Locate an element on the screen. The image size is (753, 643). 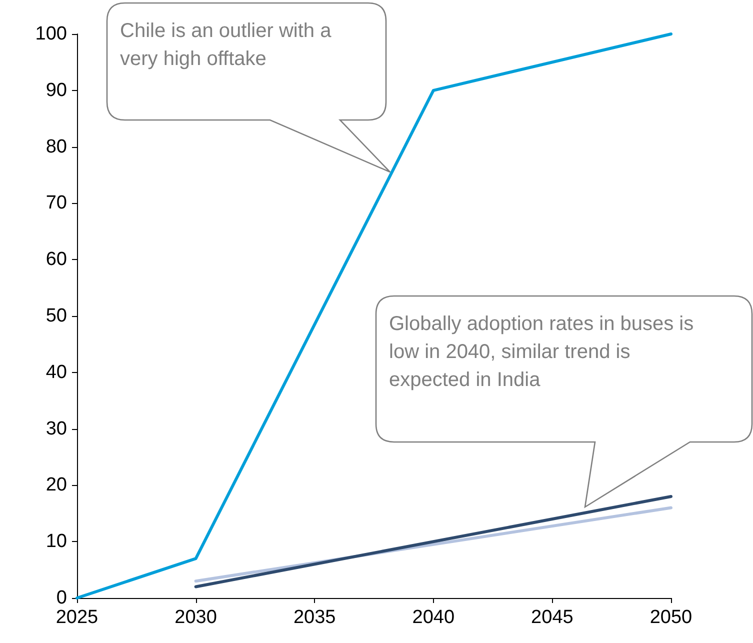
annotation: Chile is an outlier with a very high offtake is located at coordinates (226, 45).